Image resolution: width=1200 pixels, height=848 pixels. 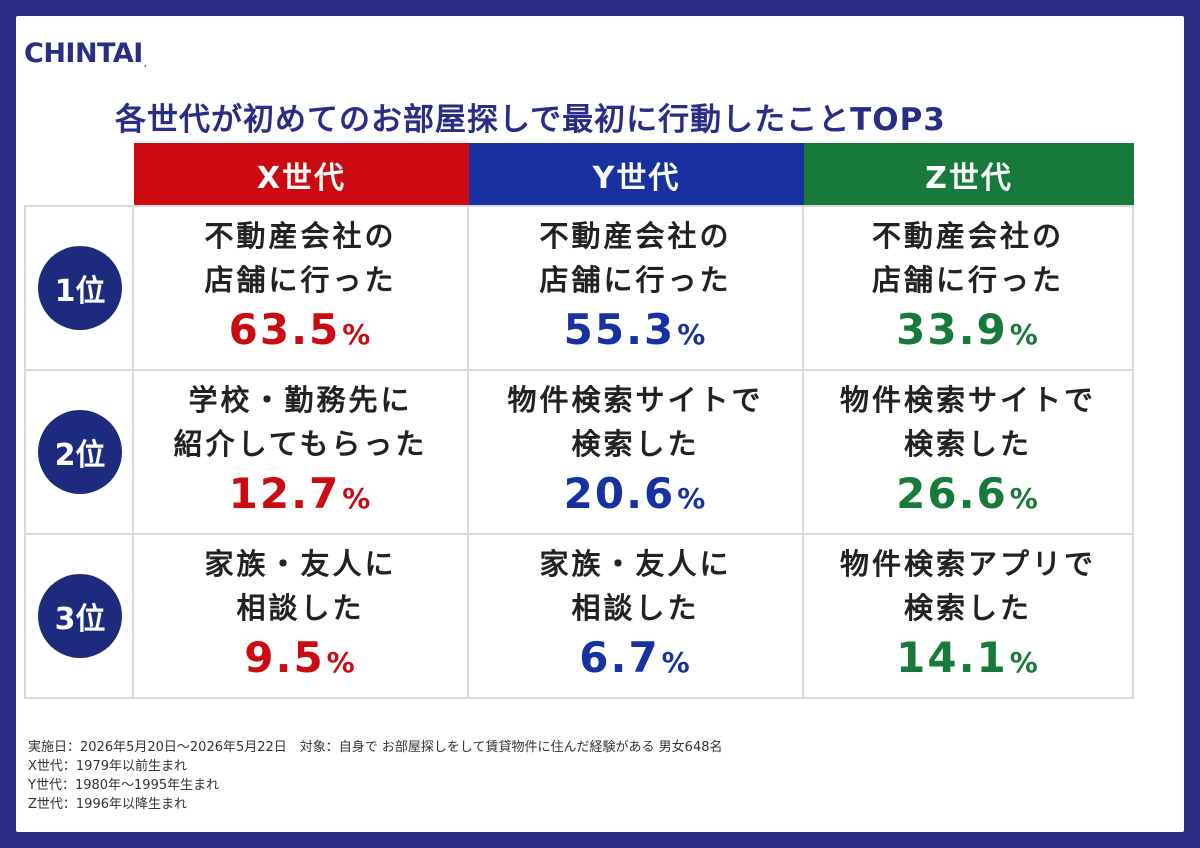 I want to click on chintai-logo: CHINTAI., so click(x=85, y=53).